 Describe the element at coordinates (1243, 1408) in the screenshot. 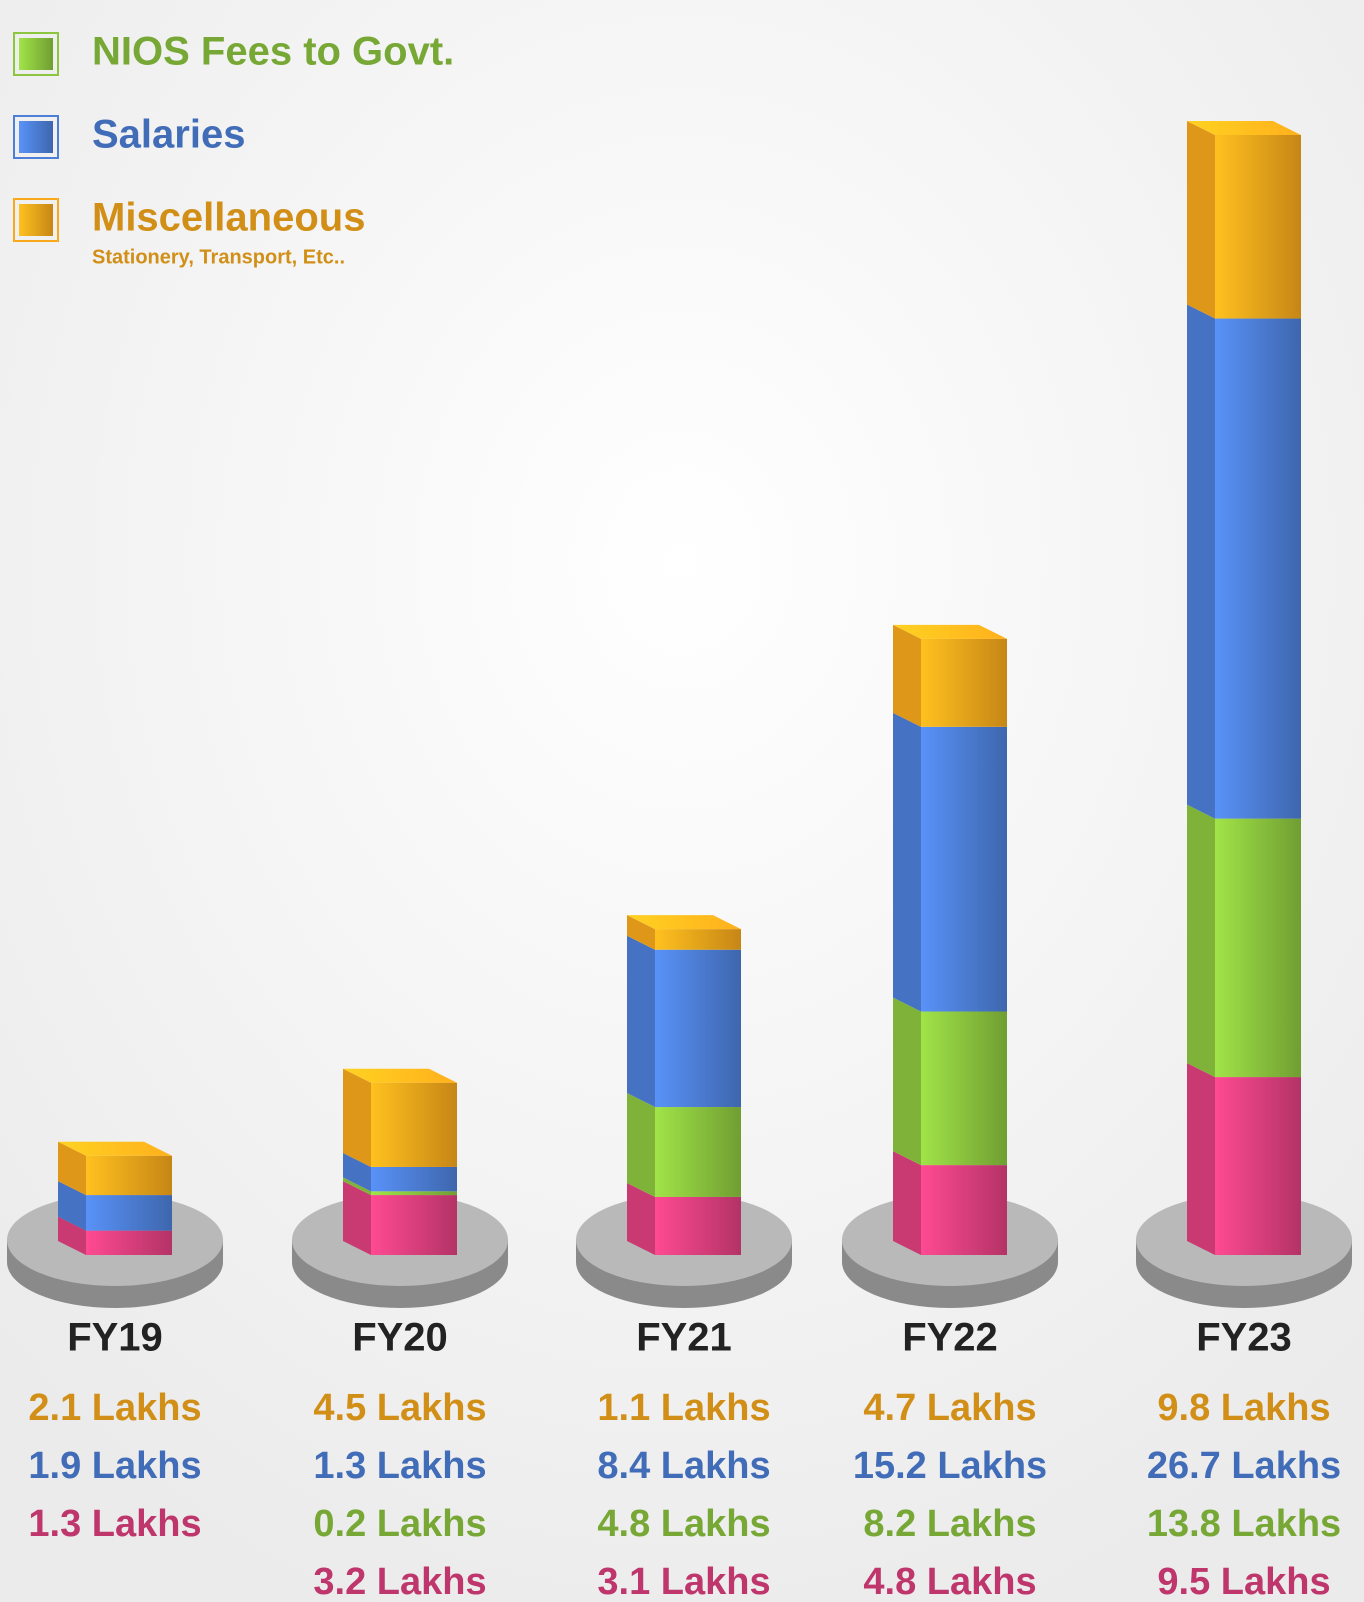

I see `value-label: 9.8 Lakhs` at that location.